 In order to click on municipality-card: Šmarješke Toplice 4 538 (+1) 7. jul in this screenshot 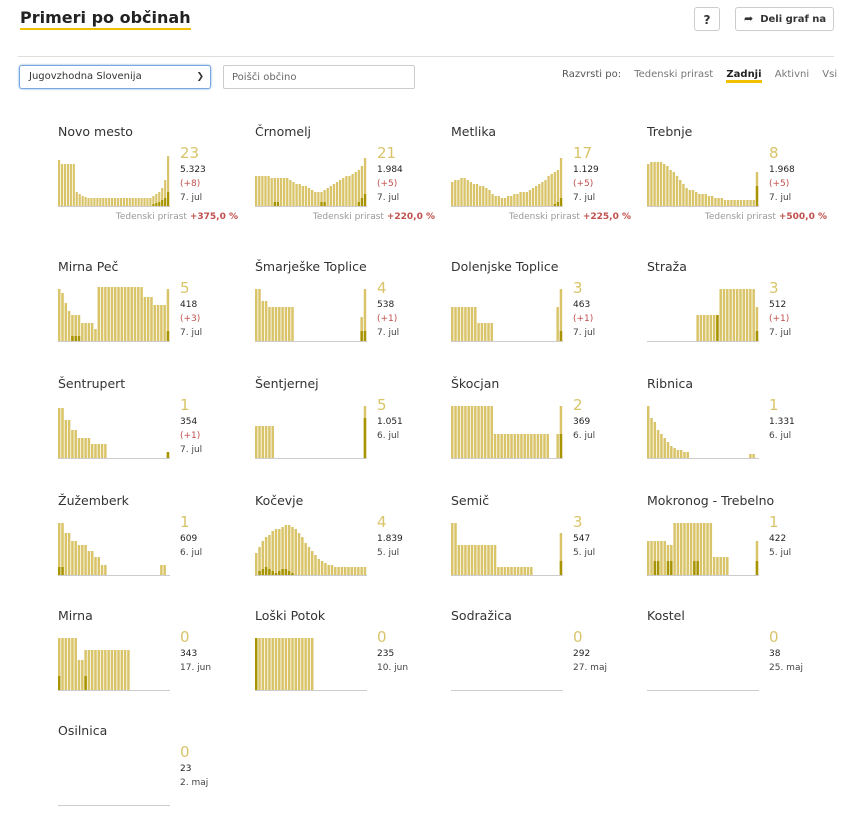, I will do `click(345, 314)`.